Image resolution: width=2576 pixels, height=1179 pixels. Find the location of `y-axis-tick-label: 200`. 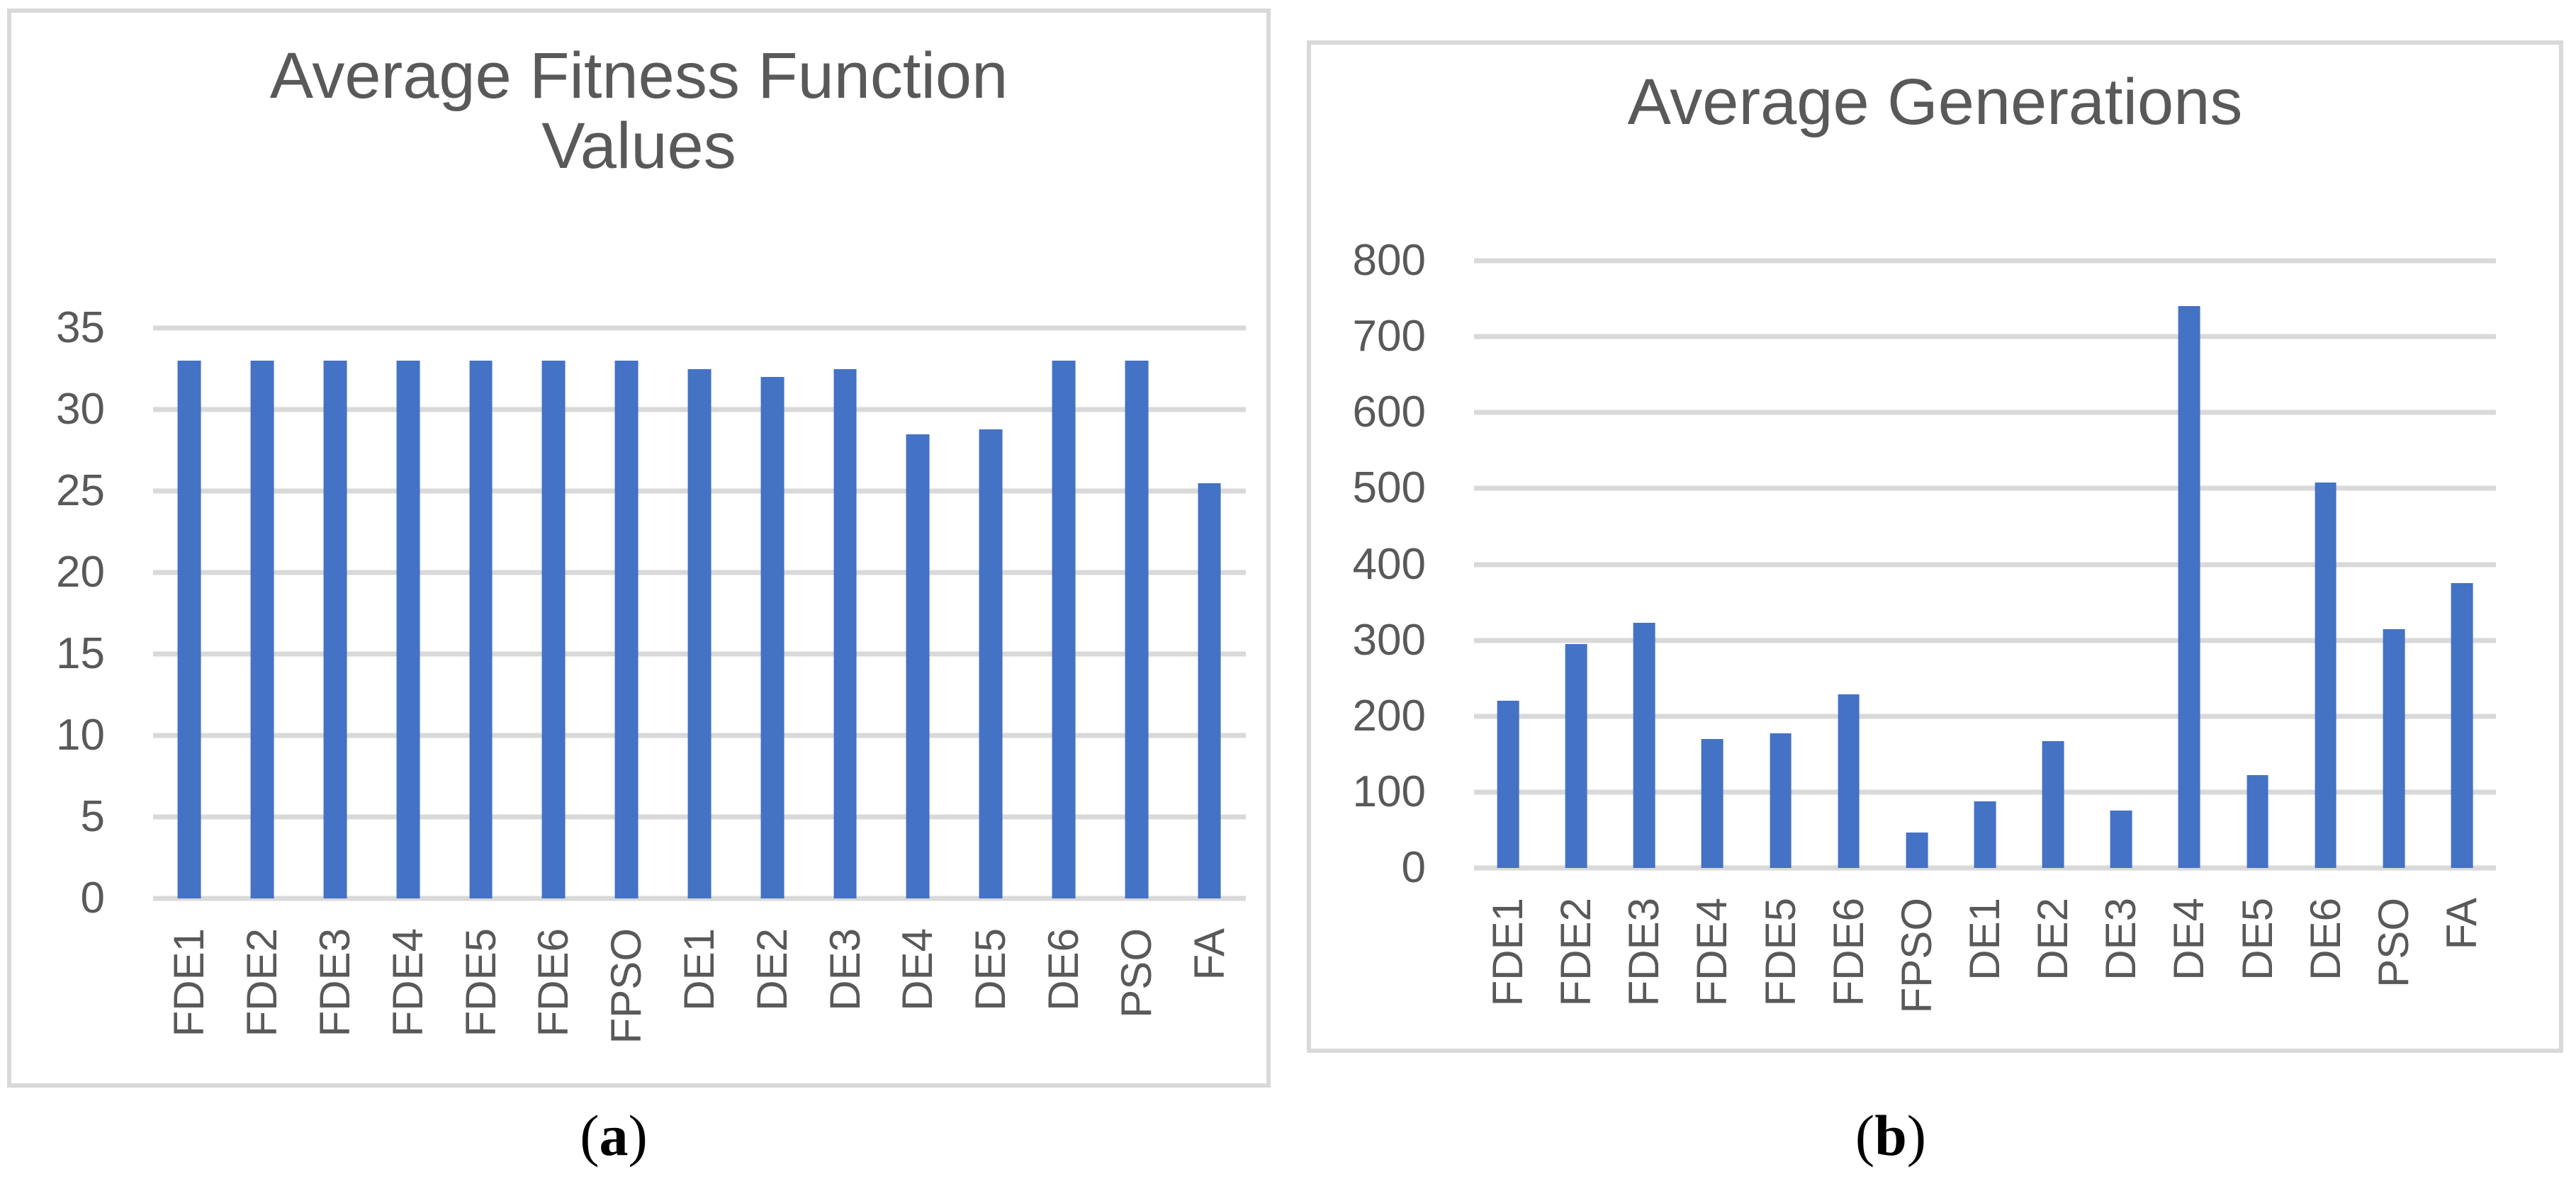

y-axis-tick-label: 200 is located at coordinates (1389, 715).